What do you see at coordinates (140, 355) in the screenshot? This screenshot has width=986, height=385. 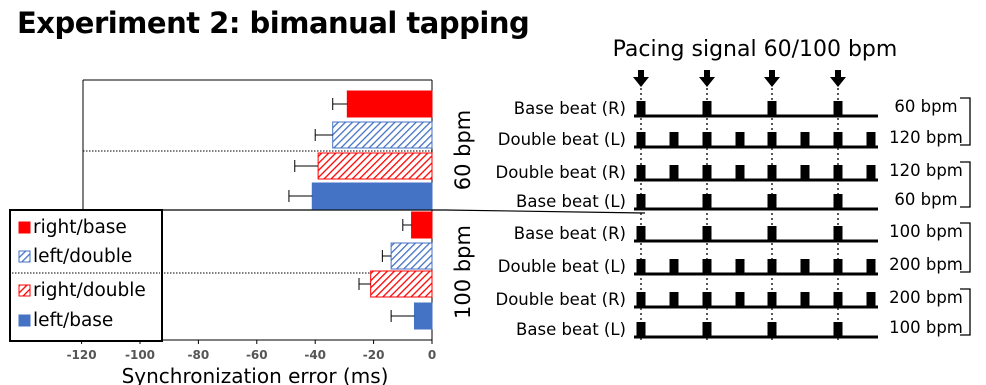 I see `x-tick-label: -100` at bounding box center [140, 355].